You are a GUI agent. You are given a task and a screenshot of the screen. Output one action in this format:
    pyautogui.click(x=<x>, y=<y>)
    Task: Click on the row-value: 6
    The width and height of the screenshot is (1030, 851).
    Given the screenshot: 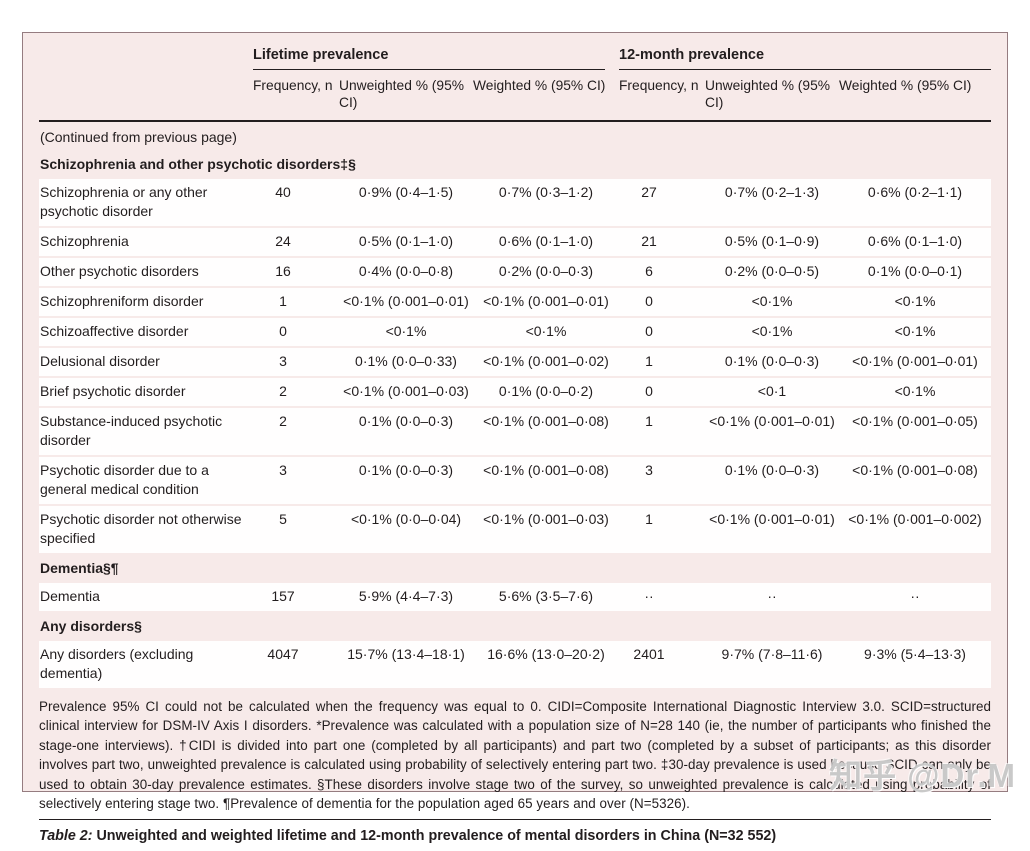 What is the action you would take?
    pyautogui.click(x=649, y=271)
    